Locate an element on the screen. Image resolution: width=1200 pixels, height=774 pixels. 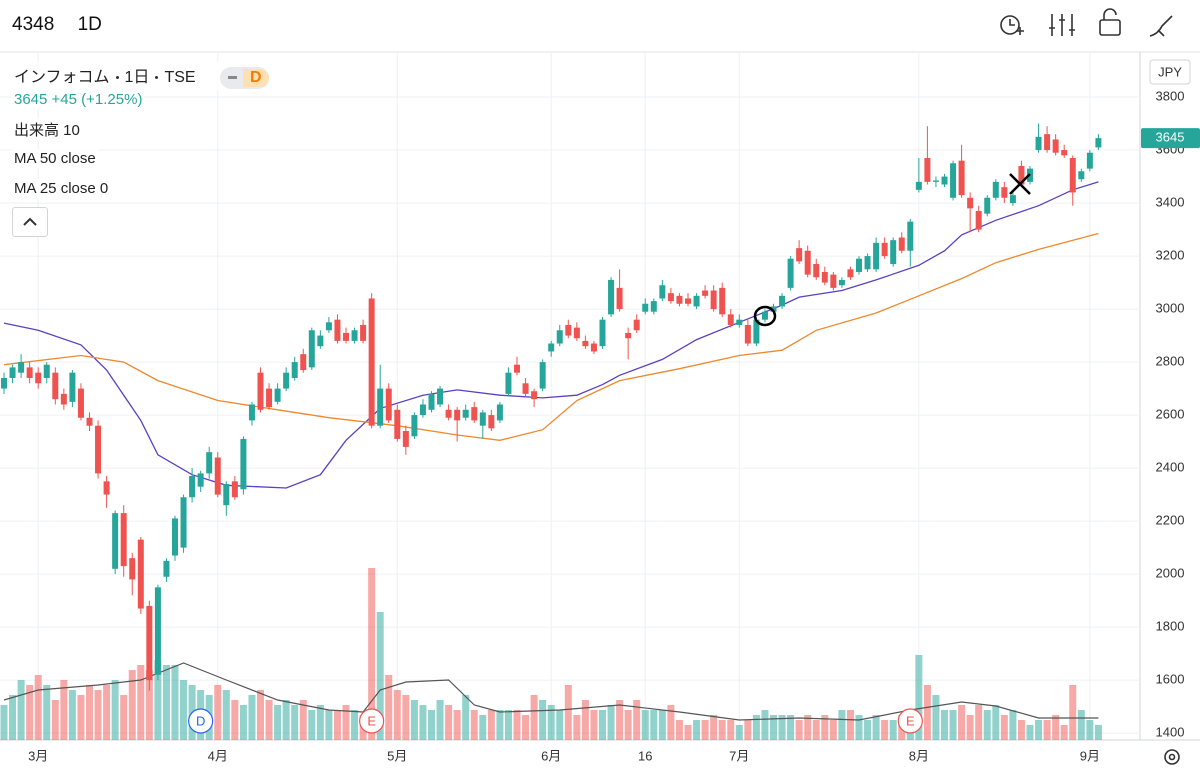
chevron is located at coordinates (30, 221).